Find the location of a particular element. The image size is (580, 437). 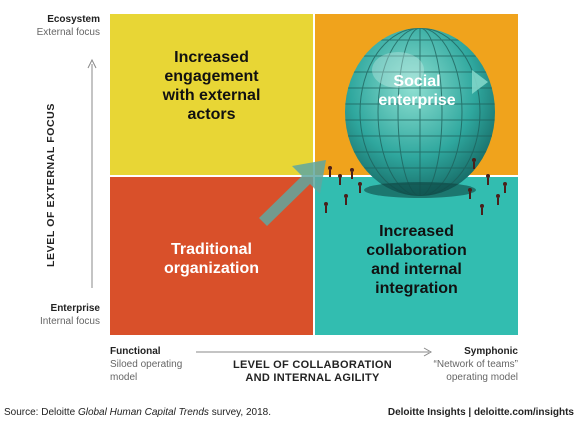

x-axis-left-title: Functional is located at coordinates (135, 351).